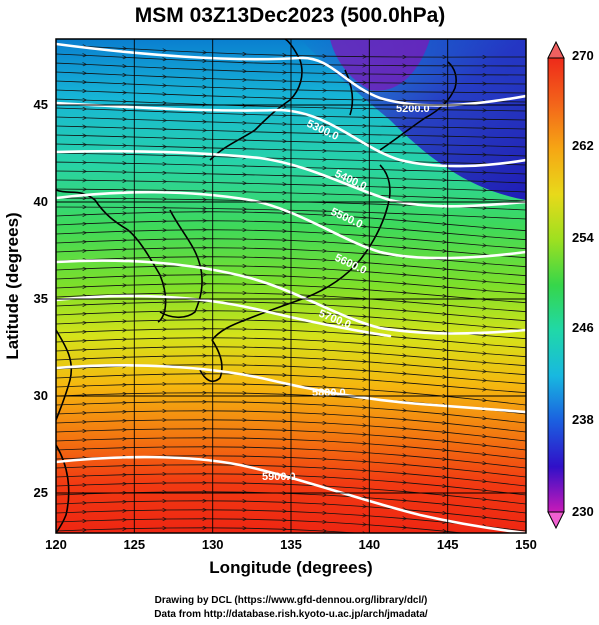 The height and width of the screenshot is (625, 599). I want to click on x-tick-label: 135, so click(291, 544).